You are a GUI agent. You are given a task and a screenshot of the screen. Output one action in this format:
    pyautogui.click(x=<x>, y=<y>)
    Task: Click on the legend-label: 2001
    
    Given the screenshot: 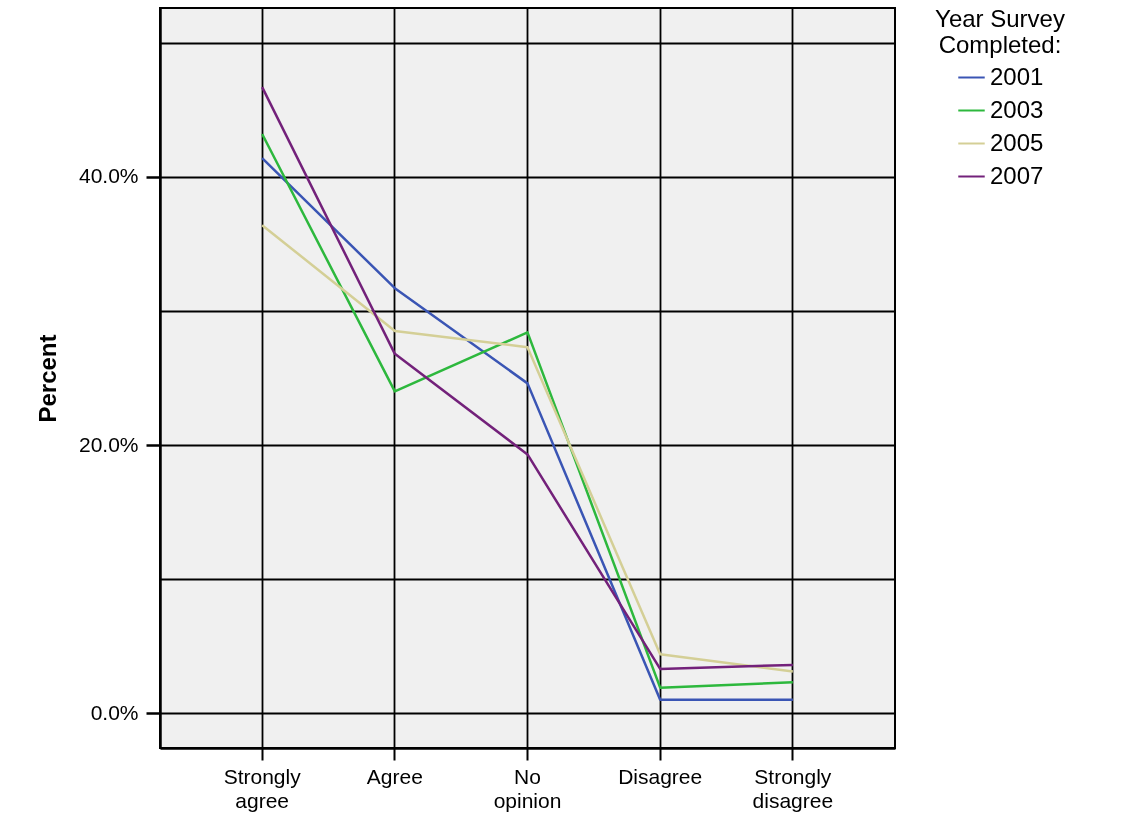 What is the action you would take?
    pyautogui.click(x=1017, y=76)
    